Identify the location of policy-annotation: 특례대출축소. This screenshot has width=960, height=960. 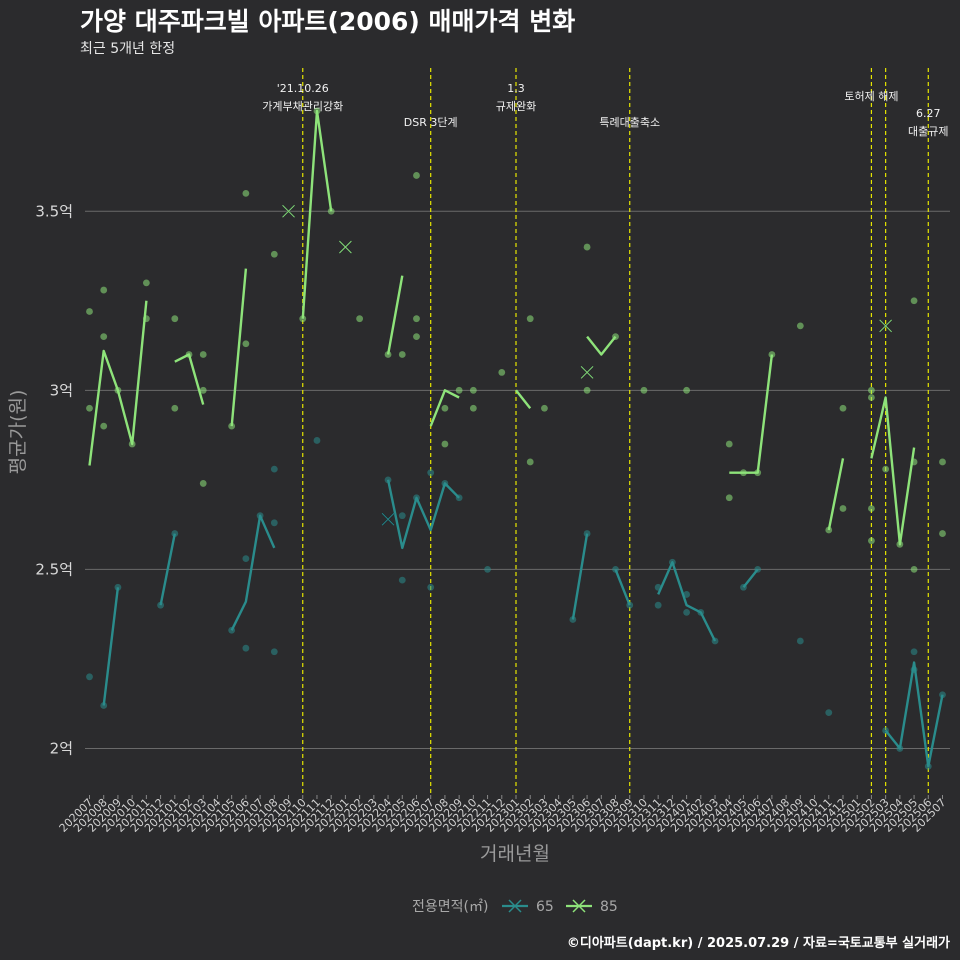
(629, 122).